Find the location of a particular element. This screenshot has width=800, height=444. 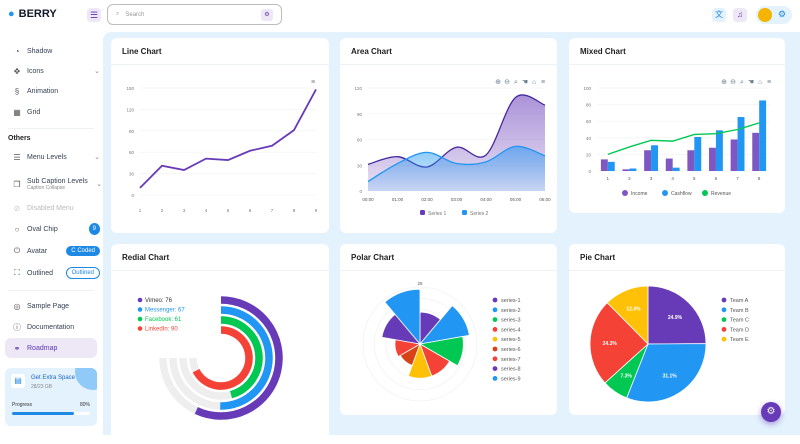

sidebar-item-sample-page: ◎Sample Page is located at coordinates (56, 306).